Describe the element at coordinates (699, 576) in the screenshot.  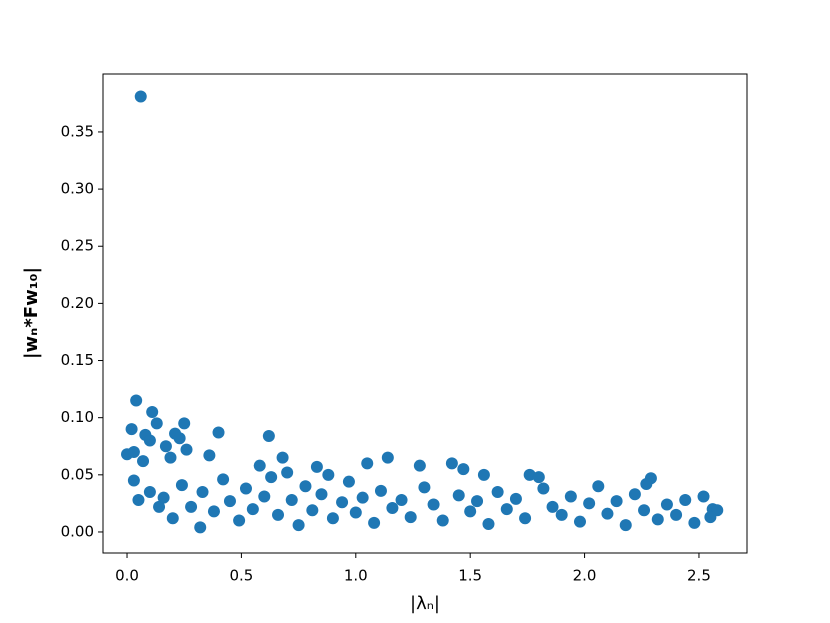
I see `x-tick-label: 2.5` at that location.